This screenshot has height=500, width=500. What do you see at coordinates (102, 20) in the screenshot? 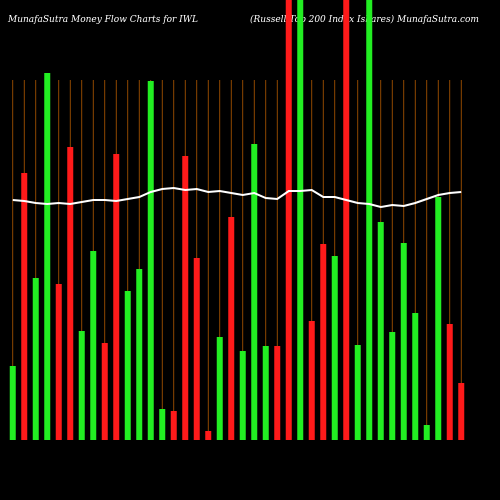
I see `chart-title: MunafaSutra Money Flow Charts for IWL` at bounding box center [102, 20].